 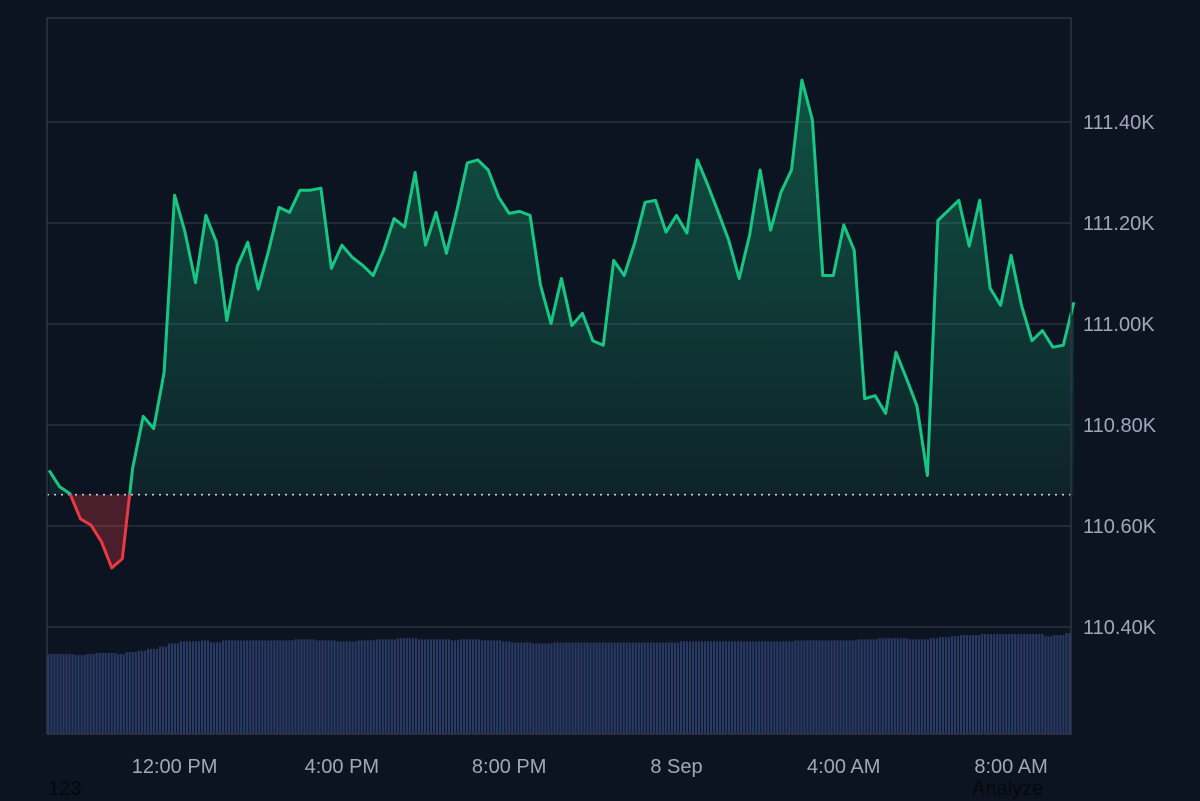 I want to click on analyze-link: Analyze, so click(x=1008, y=789).